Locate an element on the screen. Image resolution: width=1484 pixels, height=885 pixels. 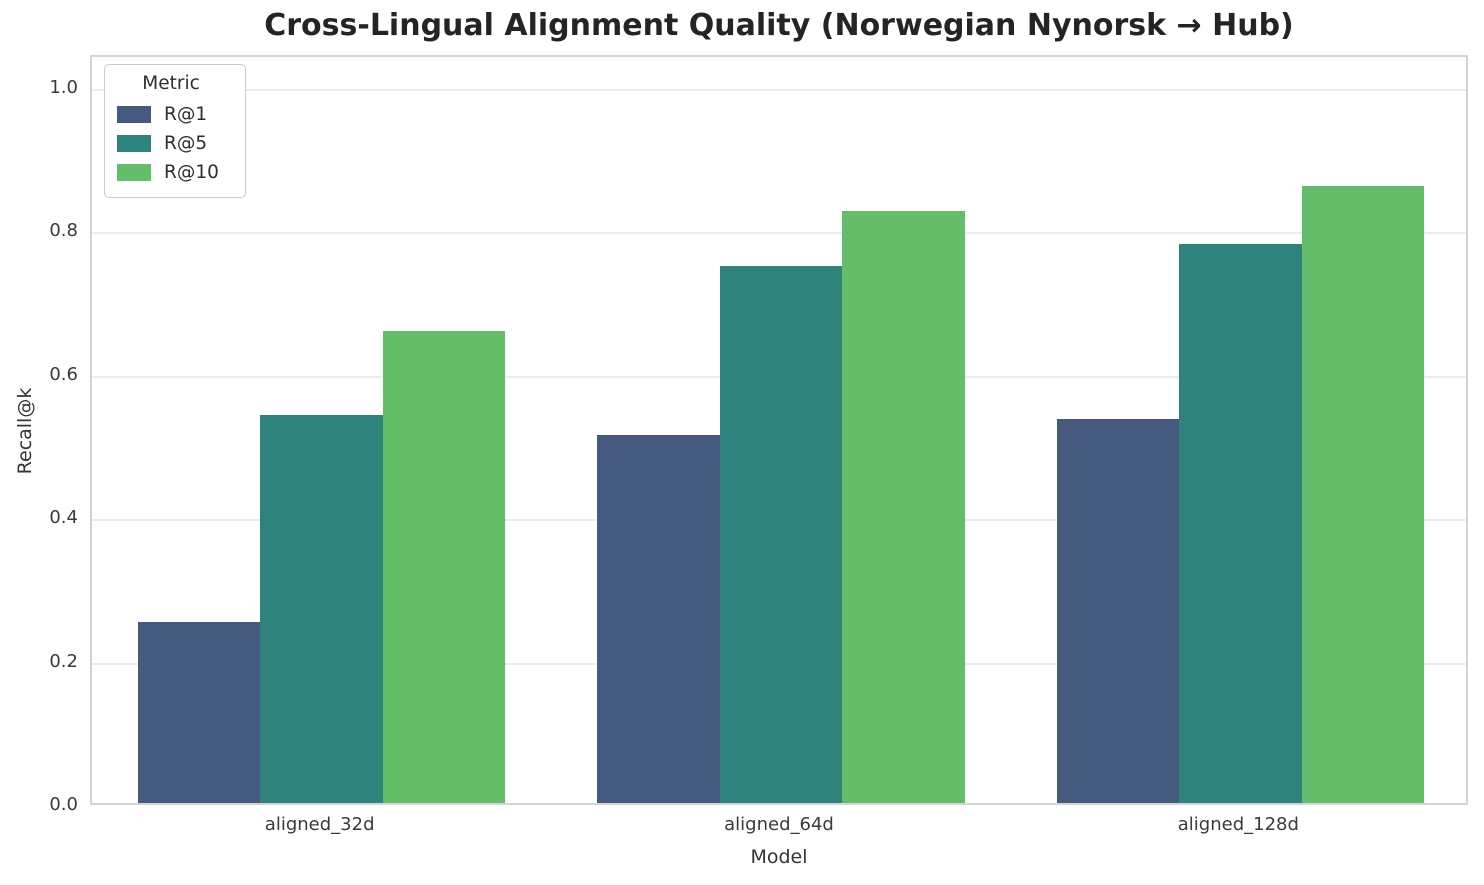
x-axis-label: Model is located at coordinates (779, 857).